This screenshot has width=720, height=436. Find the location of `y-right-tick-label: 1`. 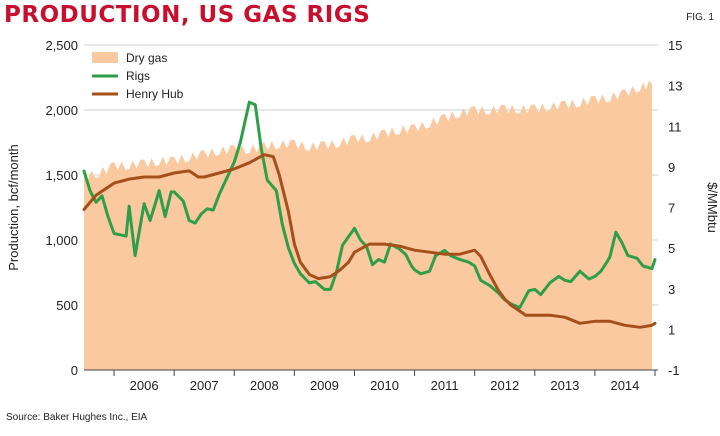

y-right-tick-label: 1 is located at coordinates (671, 329).